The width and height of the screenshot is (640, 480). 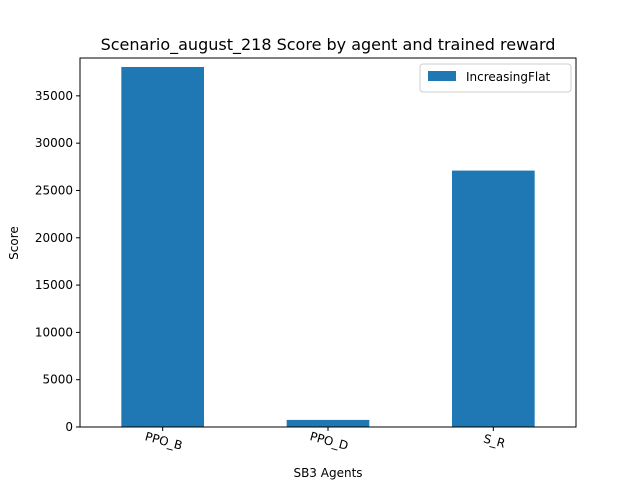 I want to click on y-tick-label: 20000, so click(x=54, y=238).